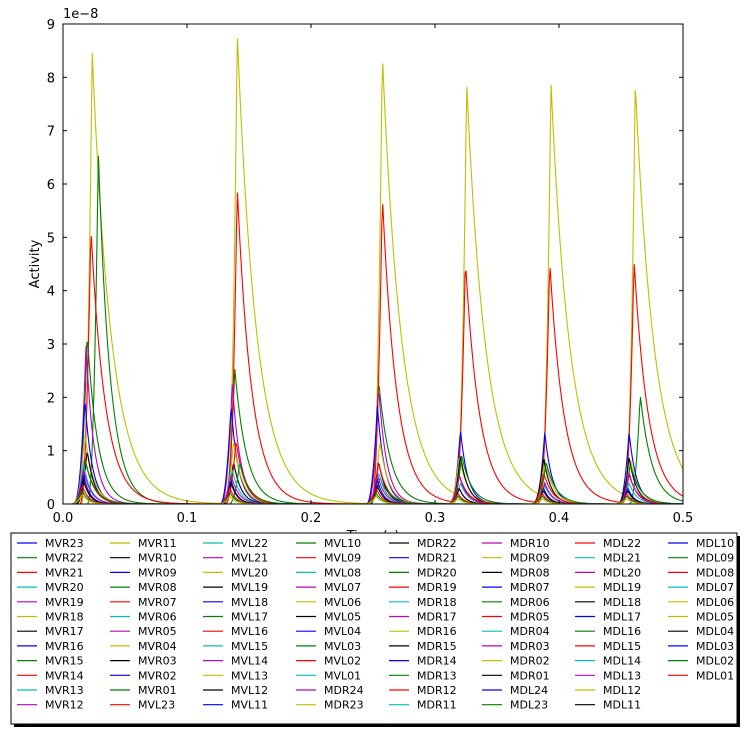 This screenshot has height=734, width=746. Describe the element at coordinates (530, 558) in the screenshot. I see `legend-label: MDR09` at that location.